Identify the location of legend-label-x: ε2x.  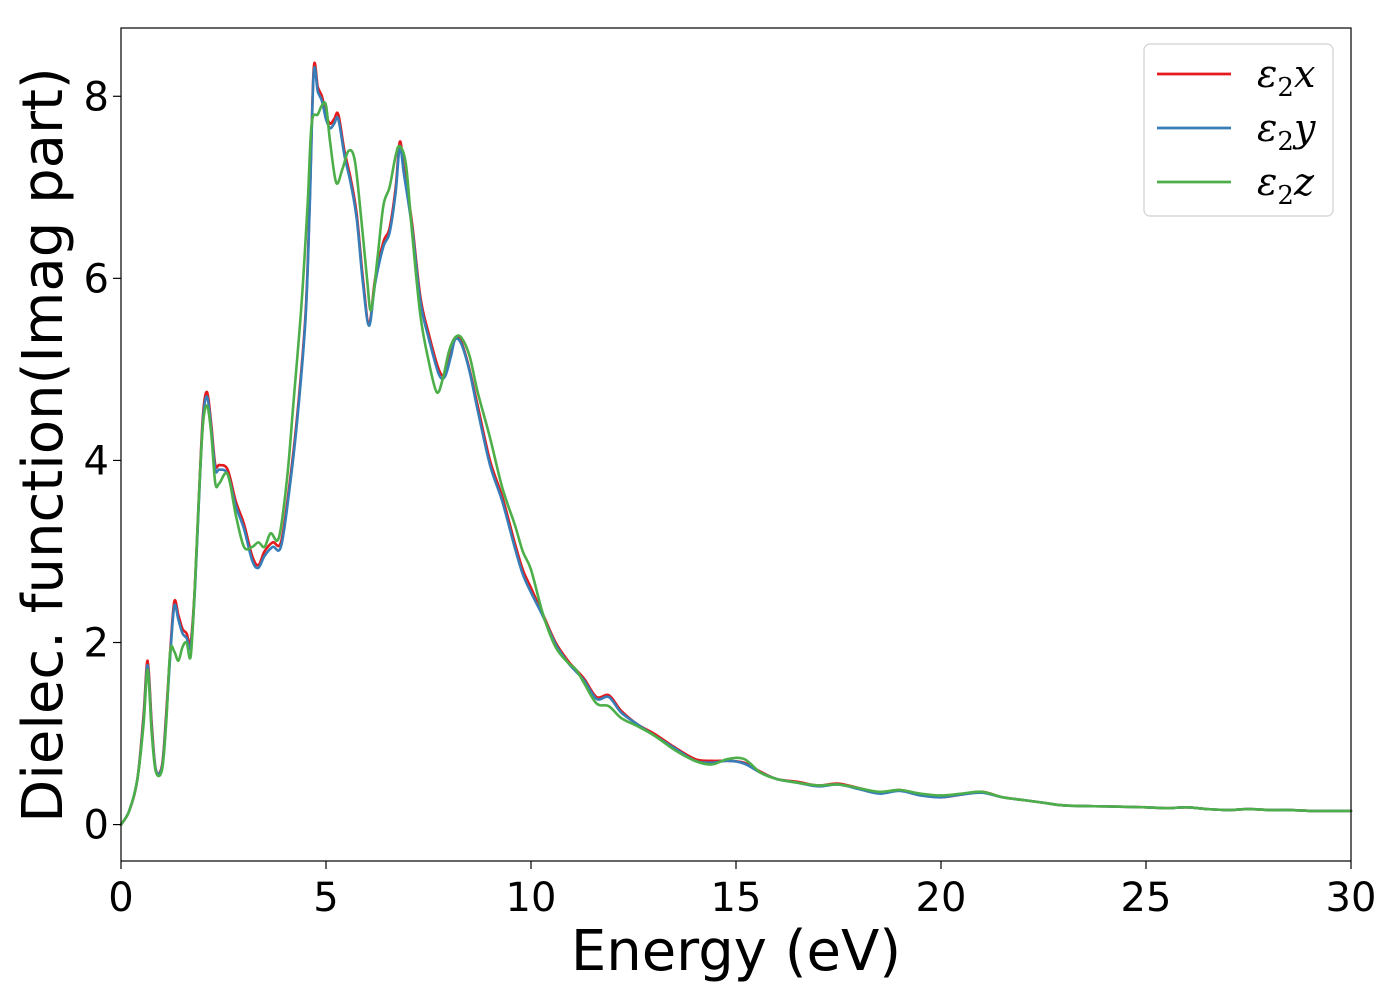
(1286, 77).